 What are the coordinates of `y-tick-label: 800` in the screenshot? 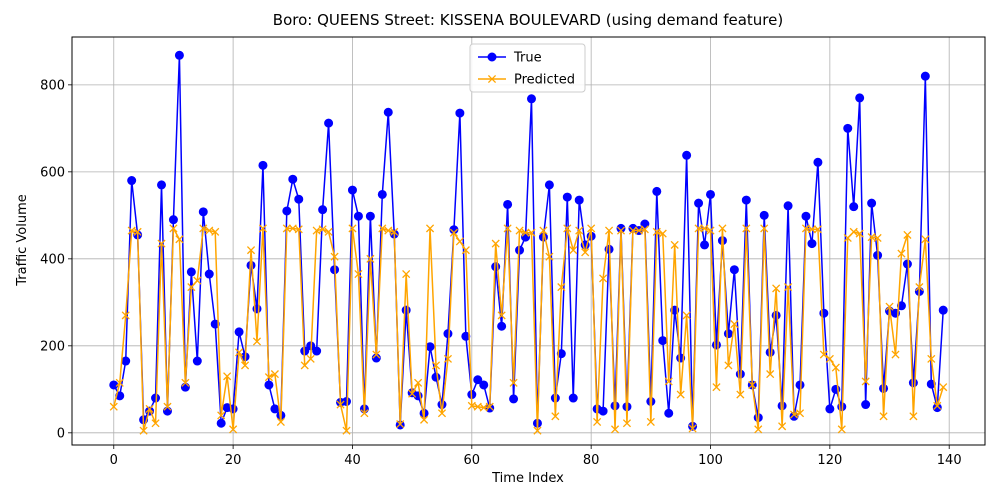 It's located at (52, 85).